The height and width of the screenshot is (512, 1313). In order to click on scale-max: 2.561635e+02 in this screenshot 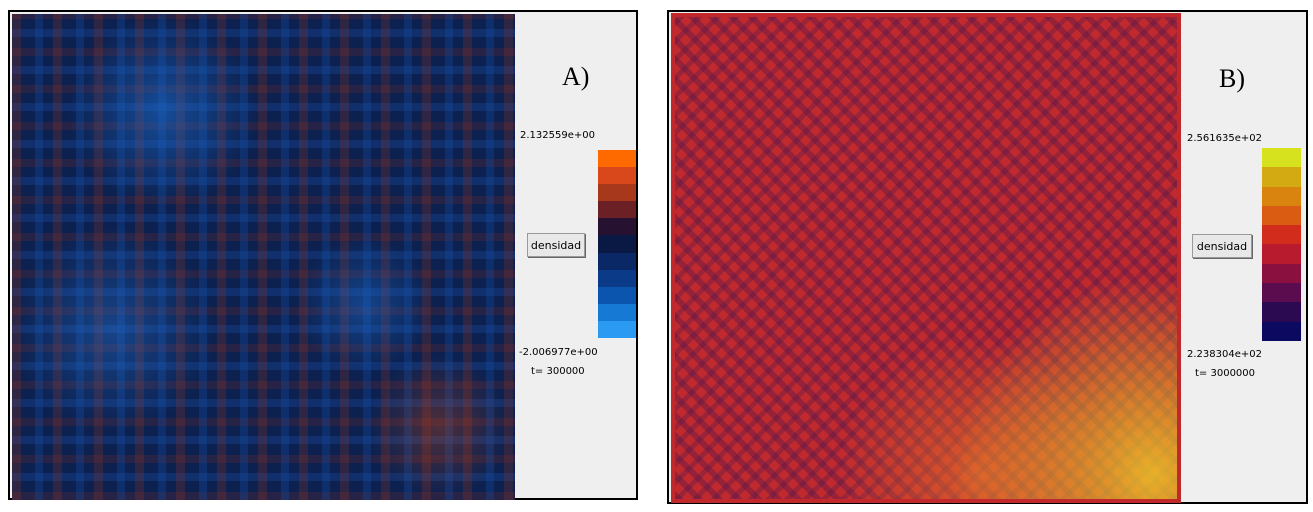, I will do `click(1224, 138)`.